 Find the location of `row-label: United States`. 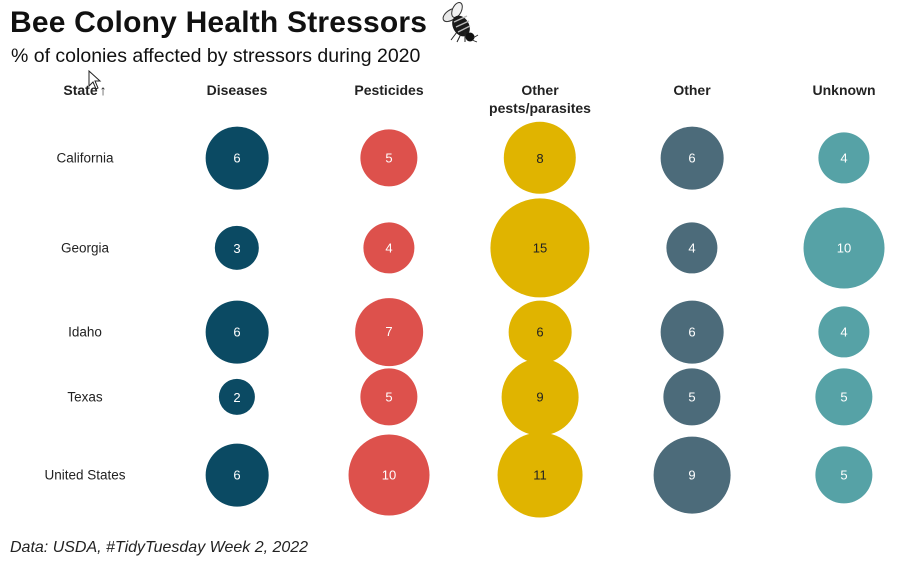

row-label: United States is located at coordinates (85, 475).